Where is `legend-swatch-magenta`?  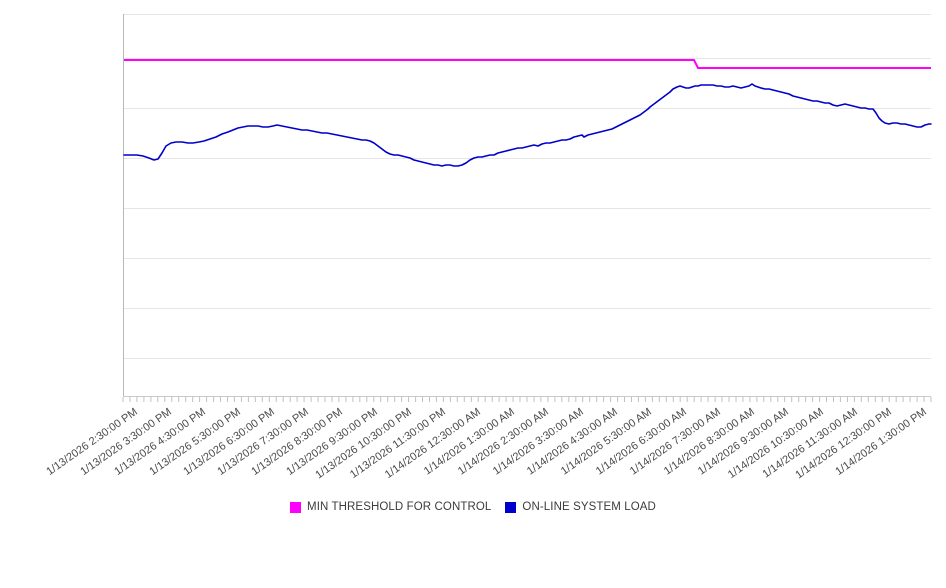 legend-swatch-magenta is located at coordinates (296, 507).